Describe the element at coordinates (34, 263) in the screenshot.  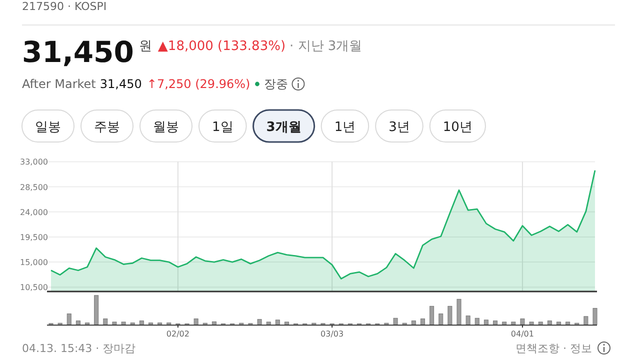
I see `y-tick-label: 15,000` at that location.